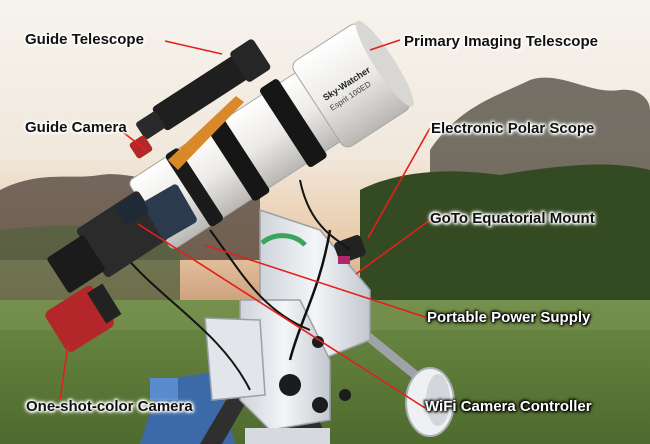 The height and width of the screenshot is (444, 650). Describe the element at coordinates (512, 218) in the screenshot. I see `label-goto-equatorial-mount: GoTo Equatorial Mount` at that location.